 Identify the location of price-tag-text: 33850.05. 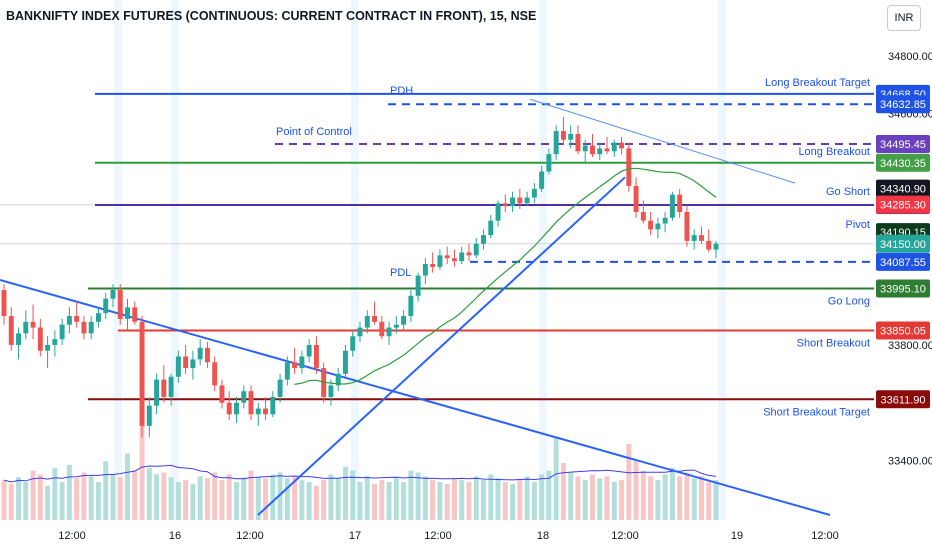
(903, 331).